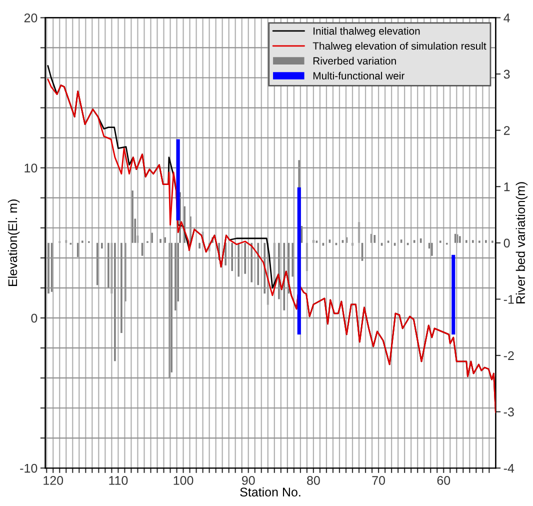  What do you see at coordinates (507, 130) in the screenshot?
I see `y2-tick-label: 2` at bounding box center [507, 130].